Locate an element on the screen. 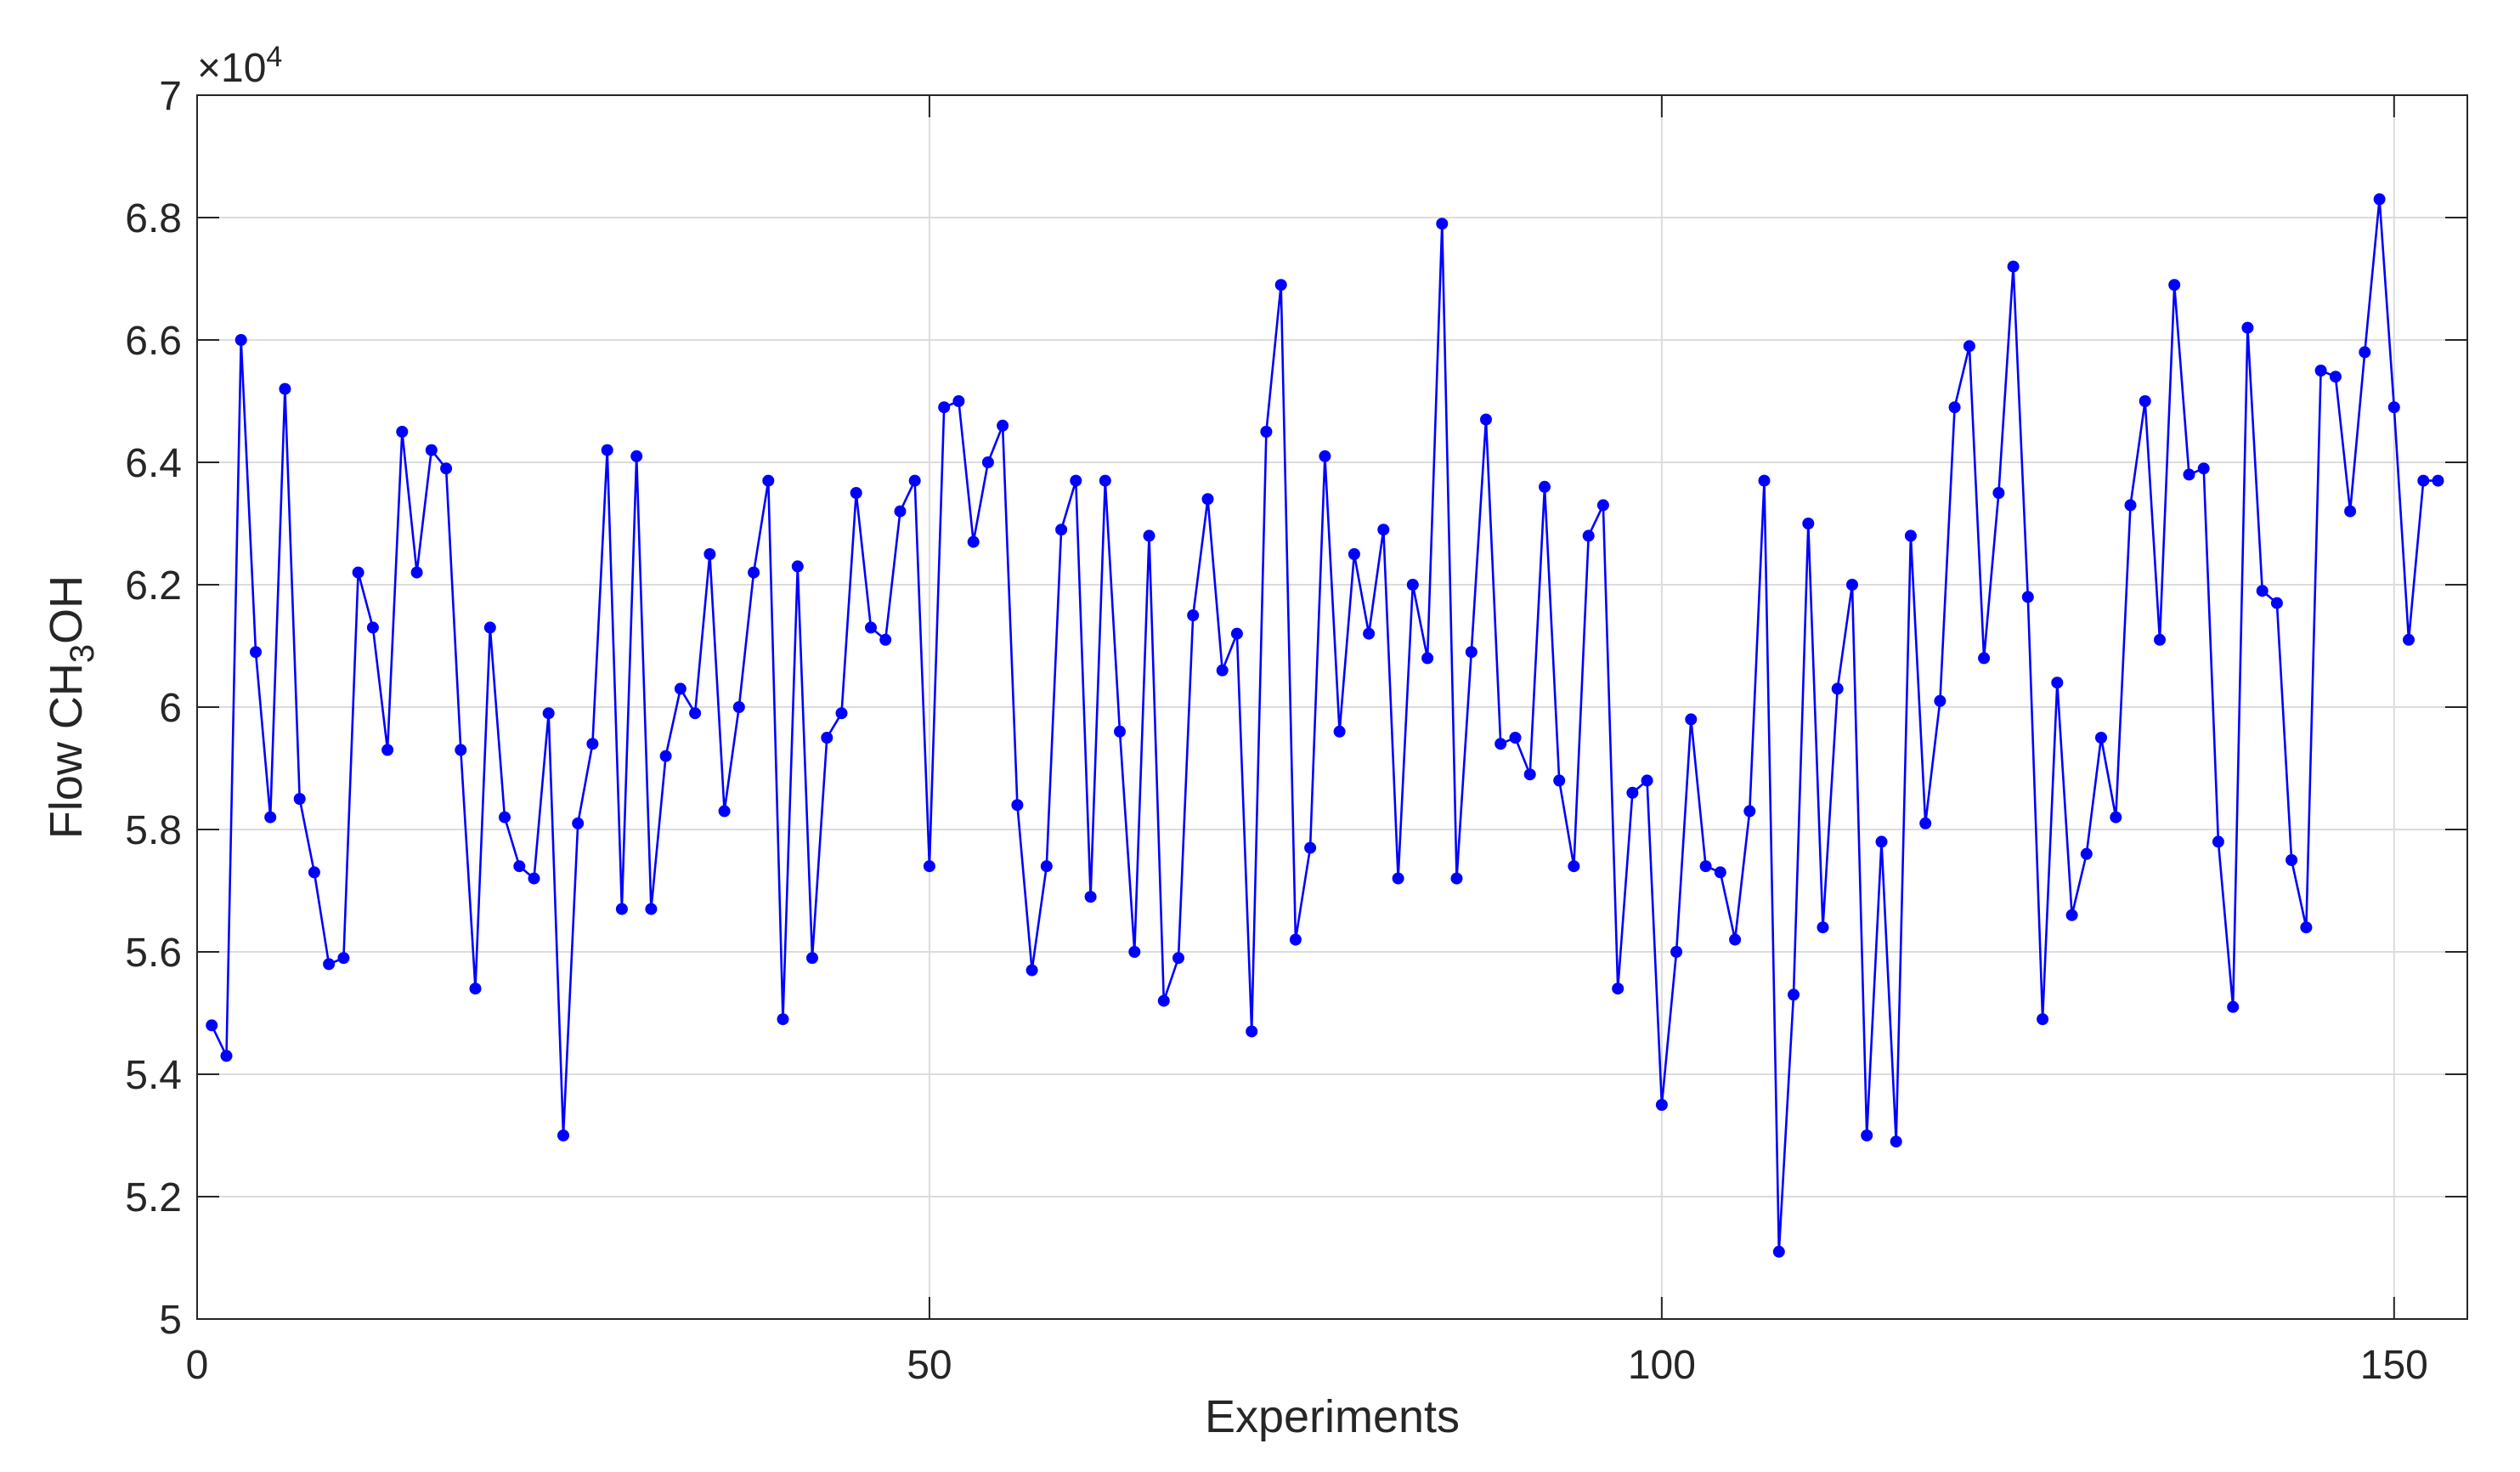 The width and height of the screenshot is (2520, 1472). x-tick-label: 100 is located at coordinates (1662, 1365).